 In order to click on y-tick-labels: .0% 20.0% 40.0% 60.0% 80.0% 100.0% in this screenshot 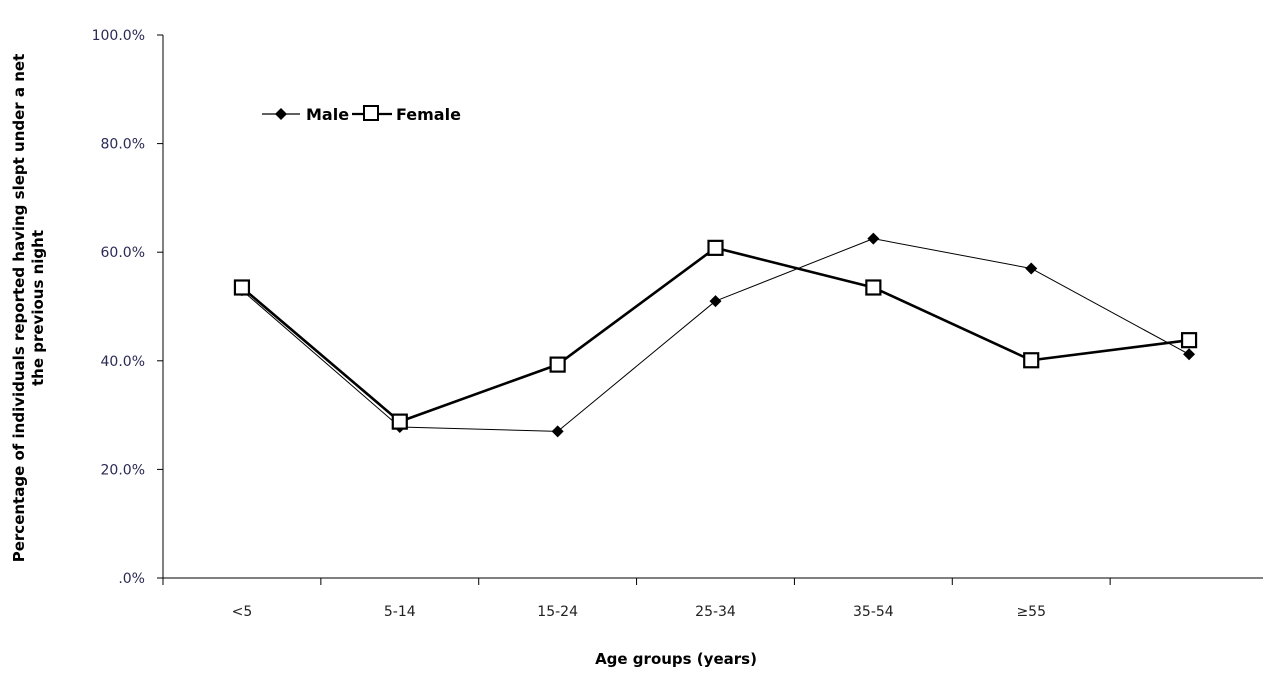, I will do `click(118, 307)`.